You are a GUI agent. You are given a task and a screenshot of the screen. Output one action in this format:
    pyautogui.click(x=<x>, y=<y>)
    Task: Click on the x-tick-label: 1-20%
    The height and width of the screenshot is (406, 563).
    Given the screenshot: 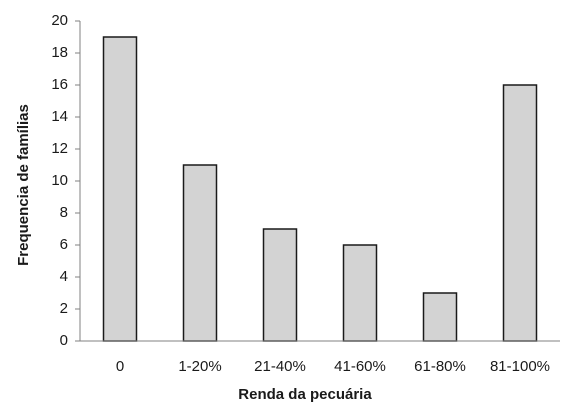 What is the action you would take?
    pyautogui.click(x=199, y=366)
    